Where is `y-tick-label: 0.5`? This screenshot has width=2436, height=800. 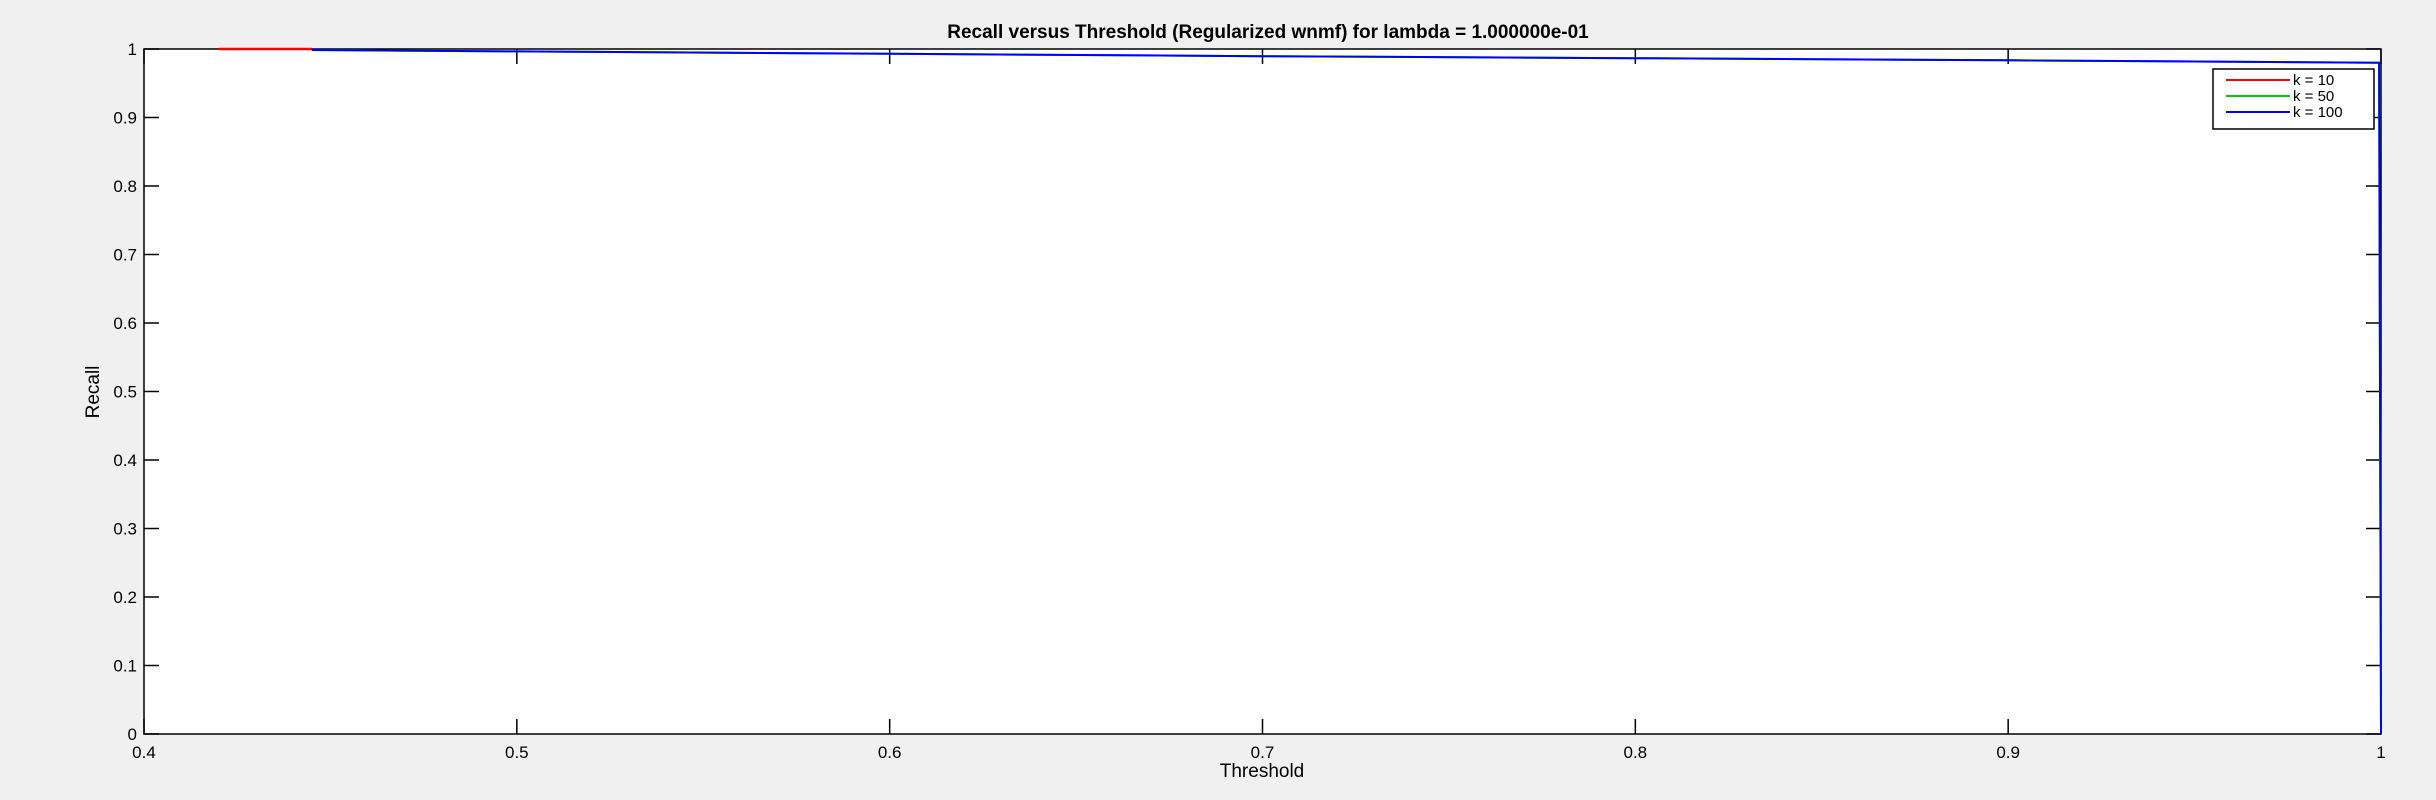
y-tick-label: 0.5 is located at coordinates (125, 392).